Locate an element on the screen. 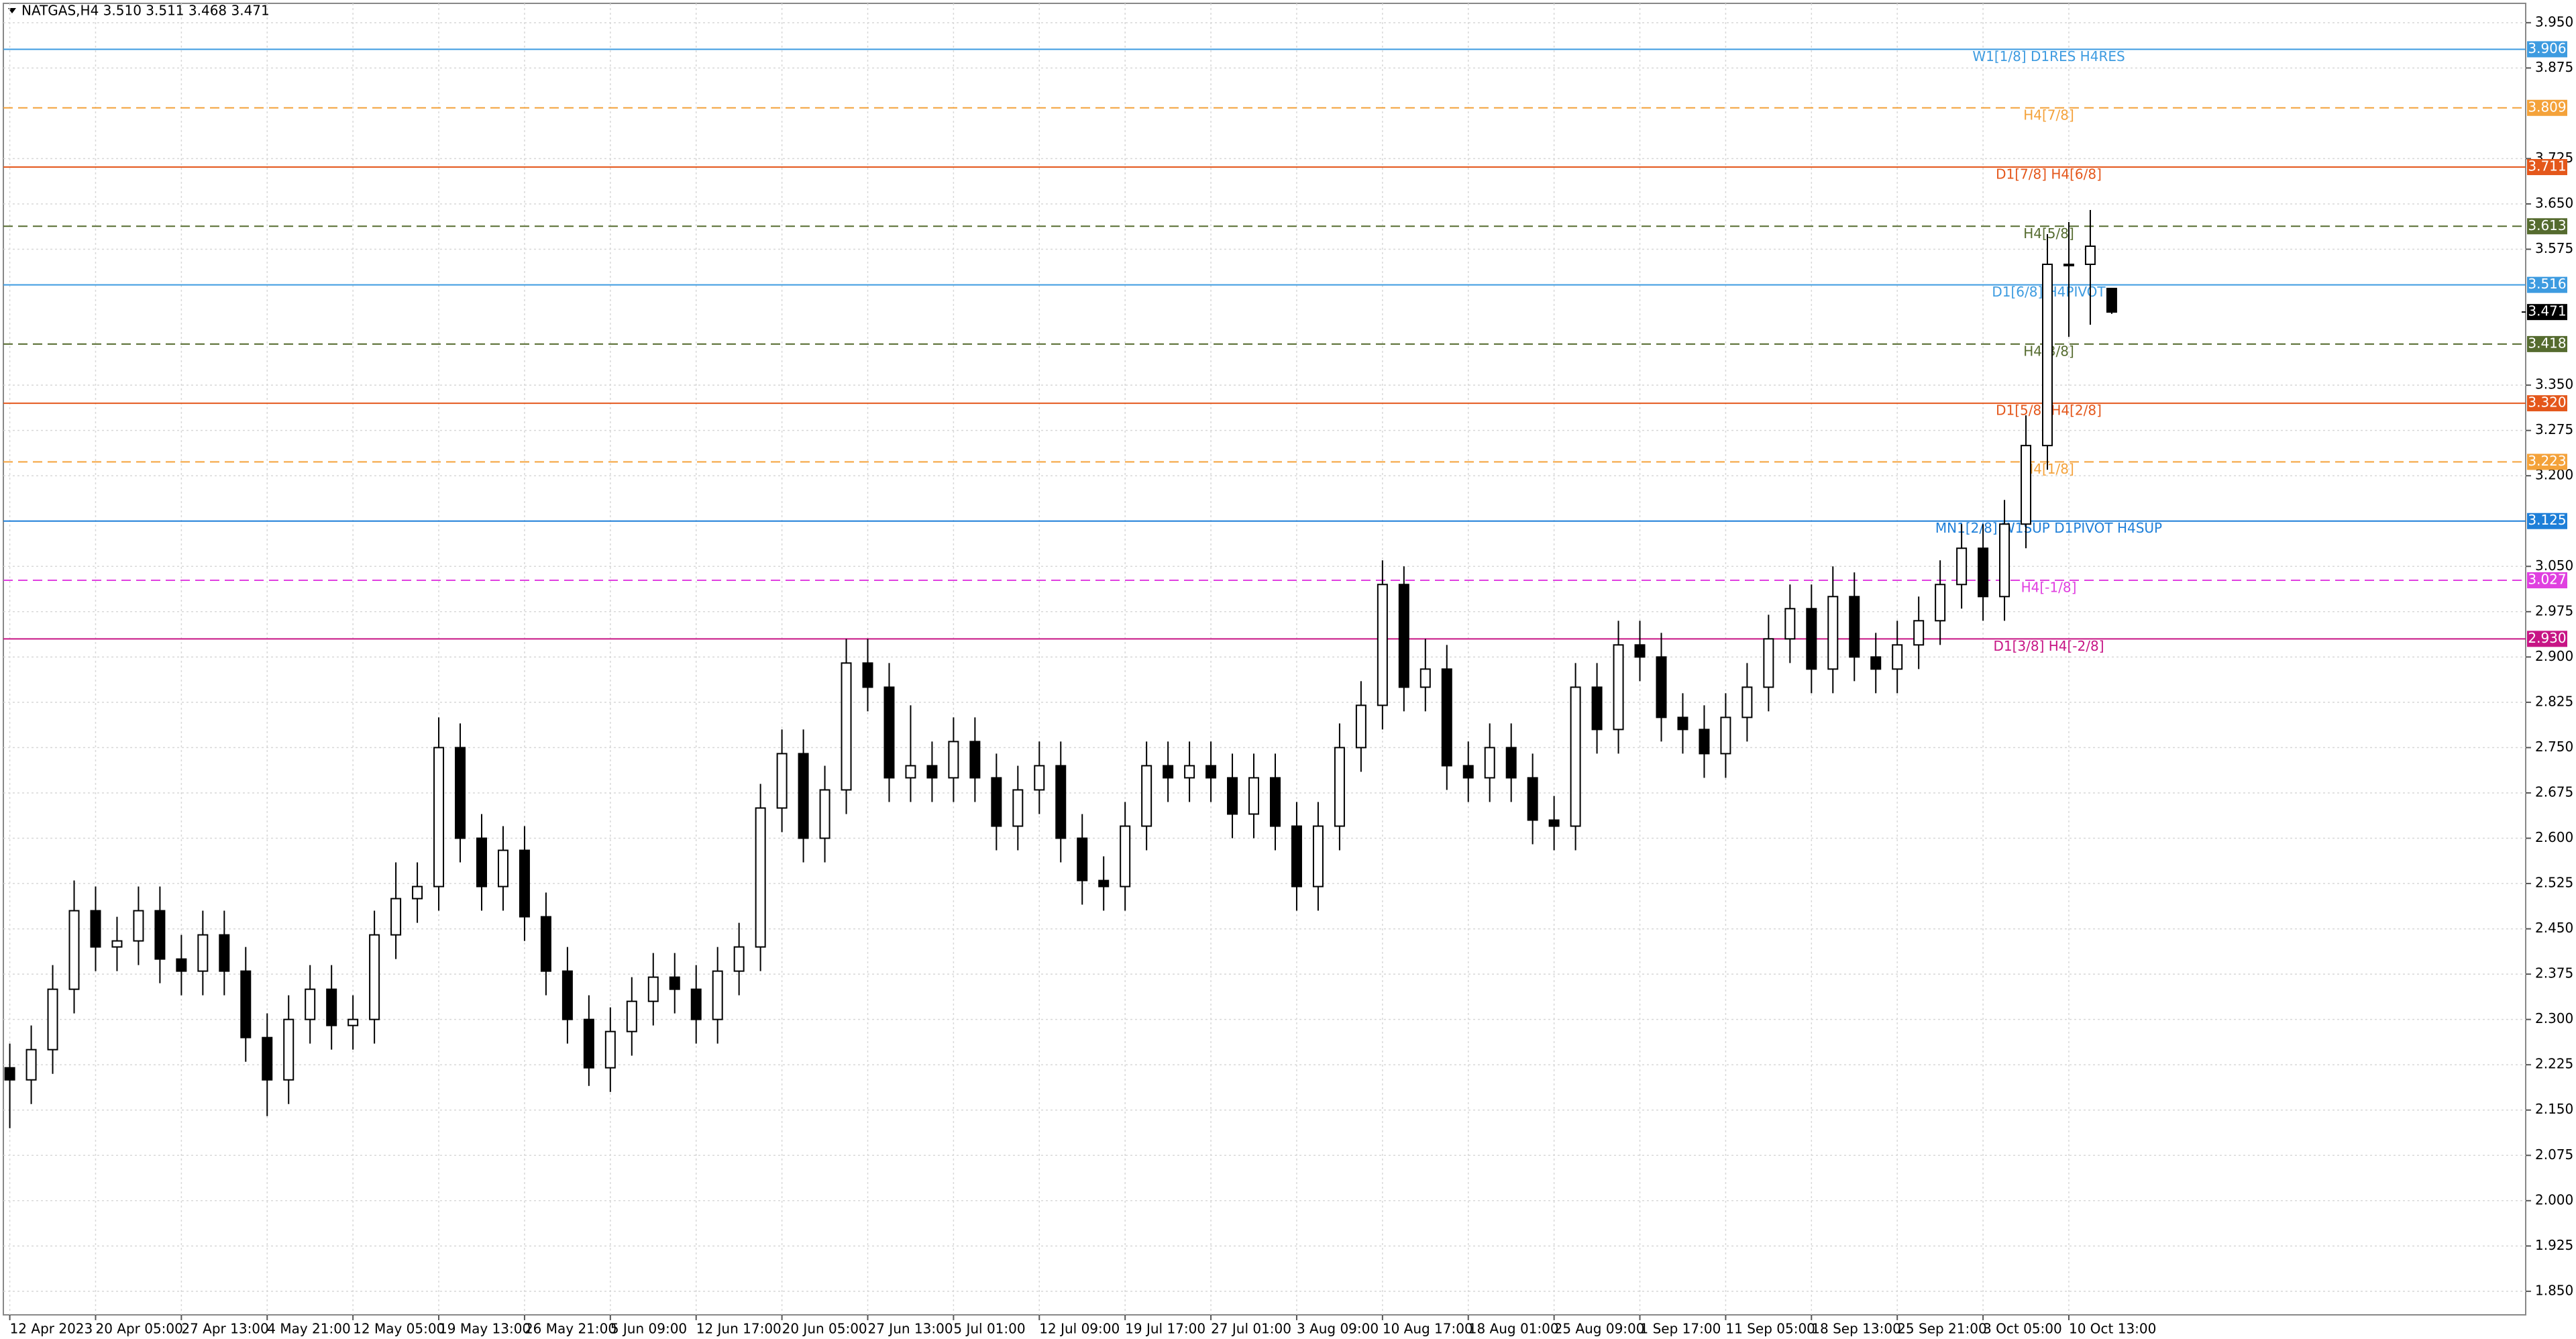 This screenshot has width=2576, height=1339. level-price-label: 3.613 is located at coordinates (2547, 225).